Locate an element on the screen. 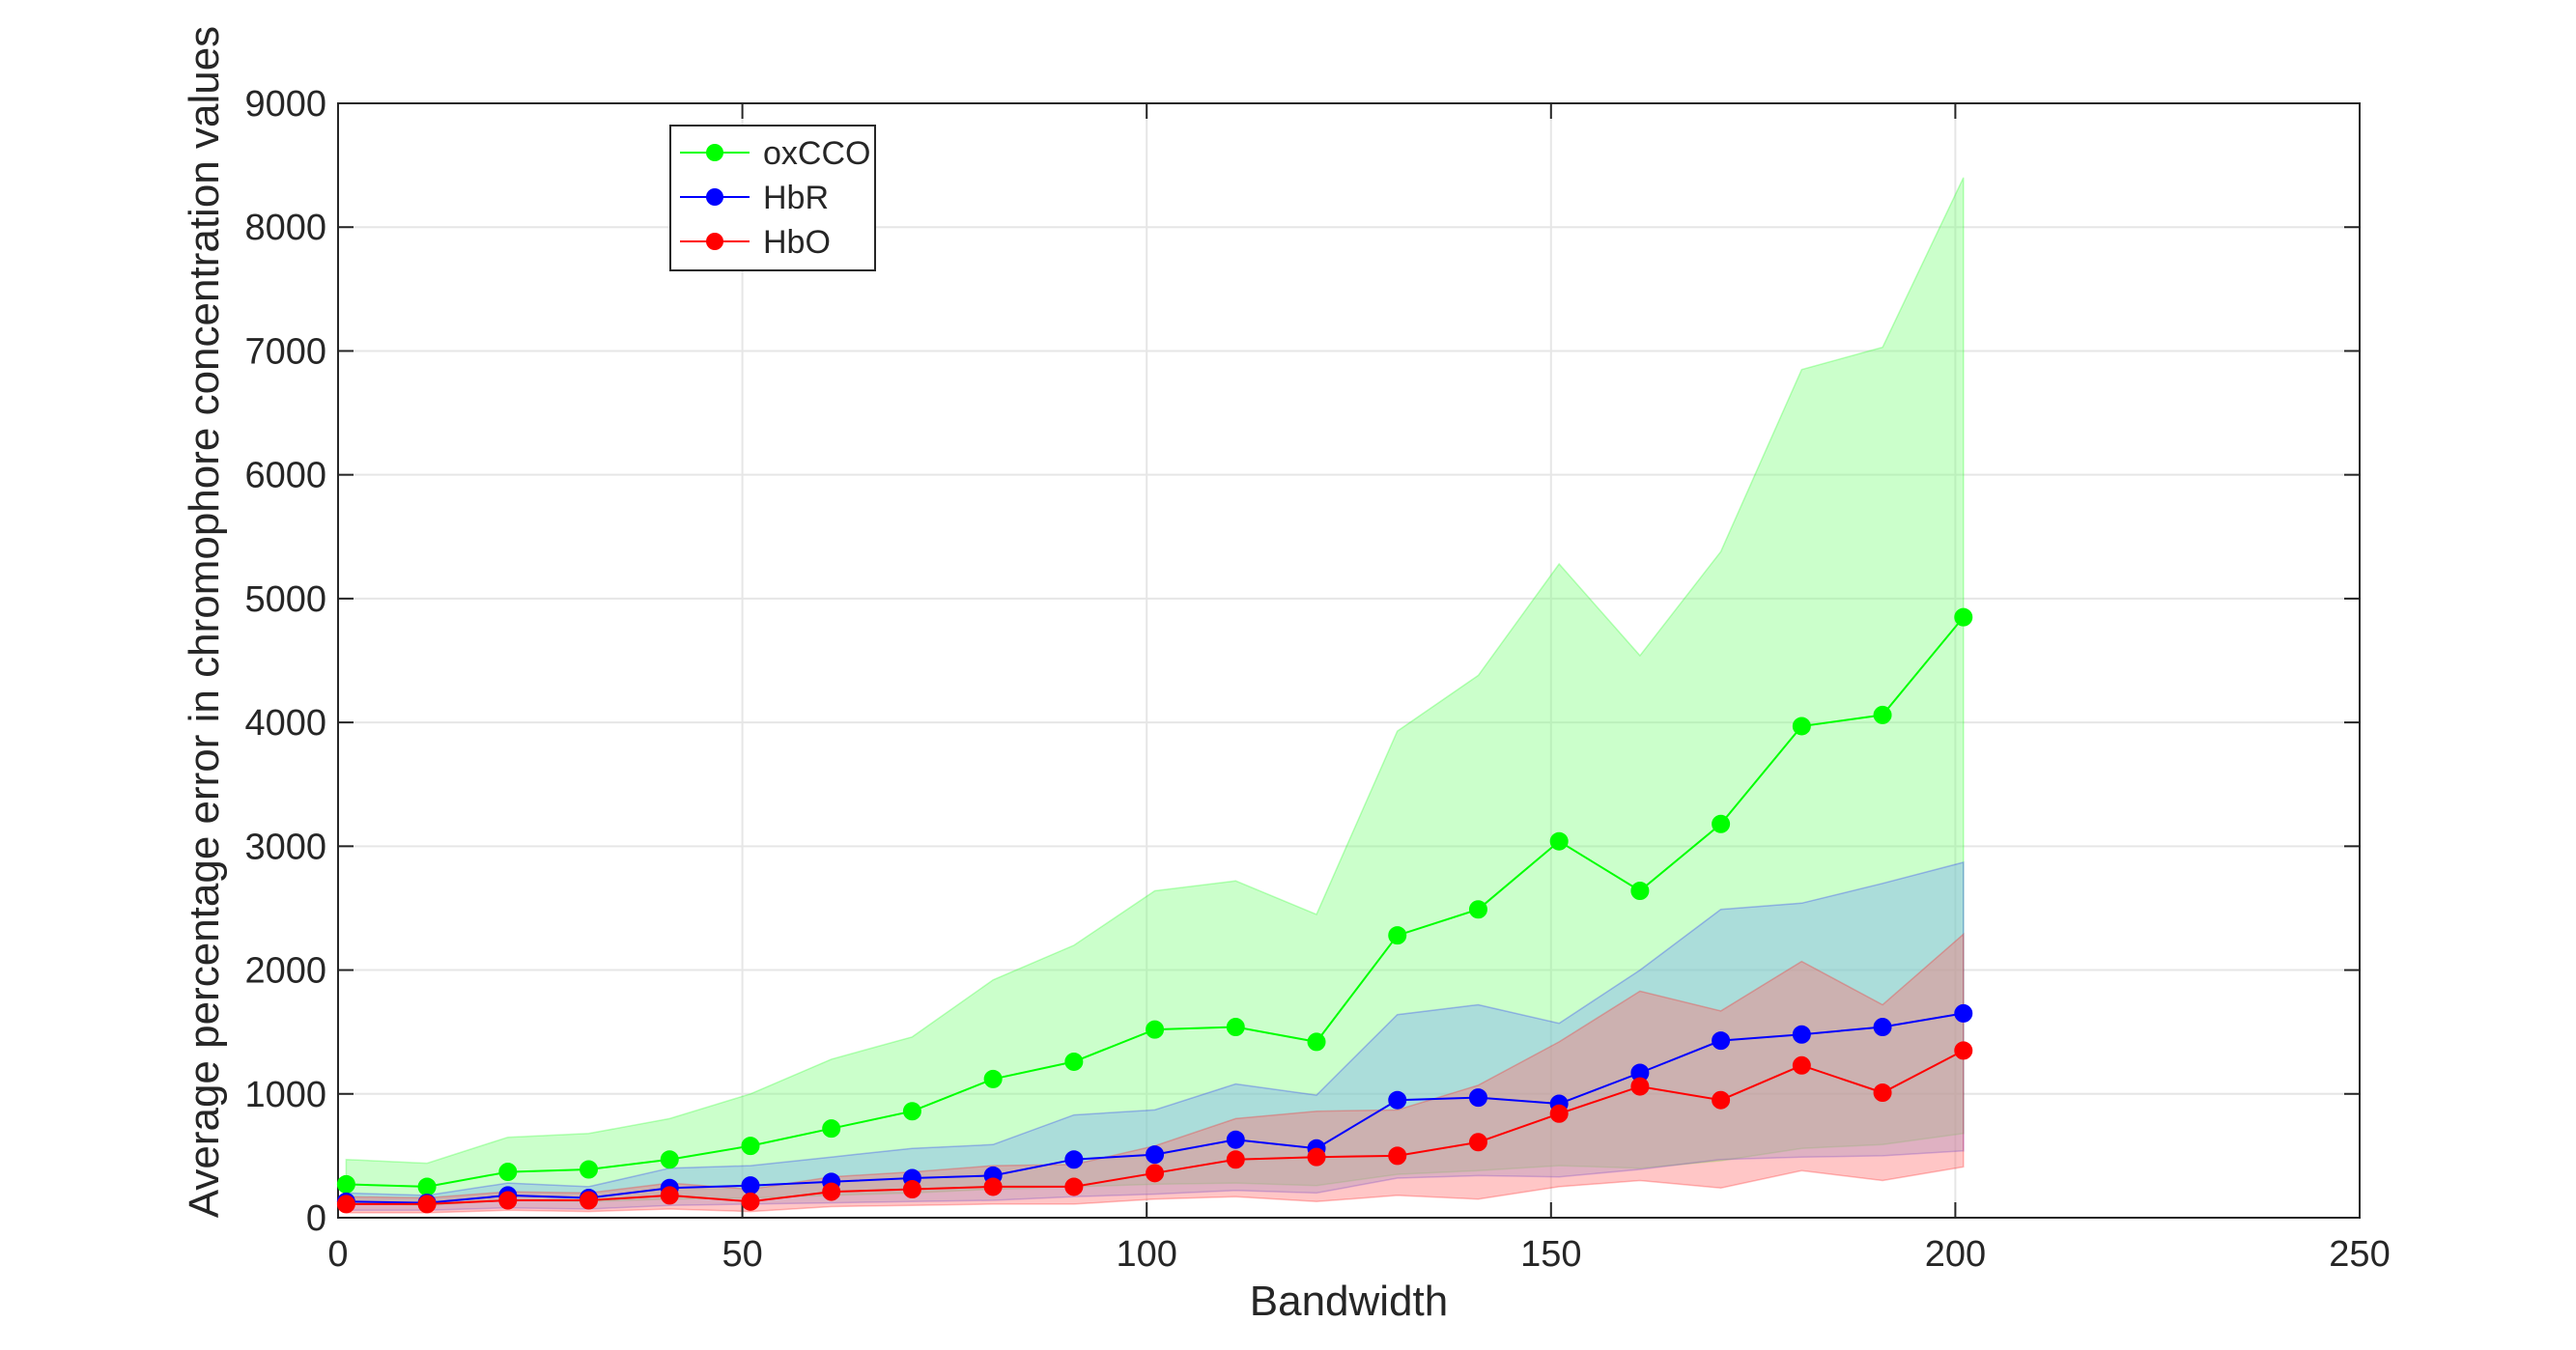 The height and width of the screenshot is (1350, 2576). legend-label: oxCCO is located at coordinates (816, 153).